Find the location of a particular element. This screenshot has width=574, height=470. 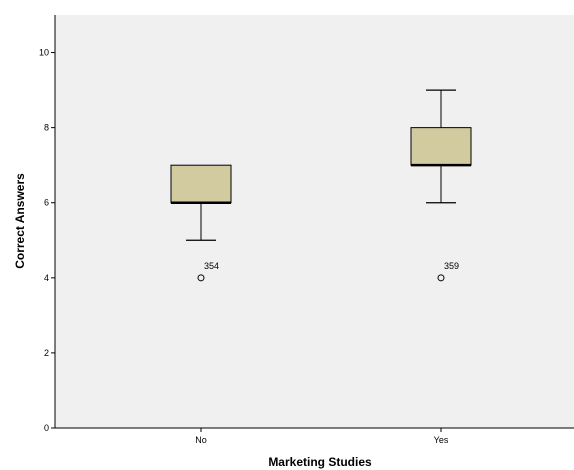

y-tick-label: 10 is located at coordinates (44, 53).